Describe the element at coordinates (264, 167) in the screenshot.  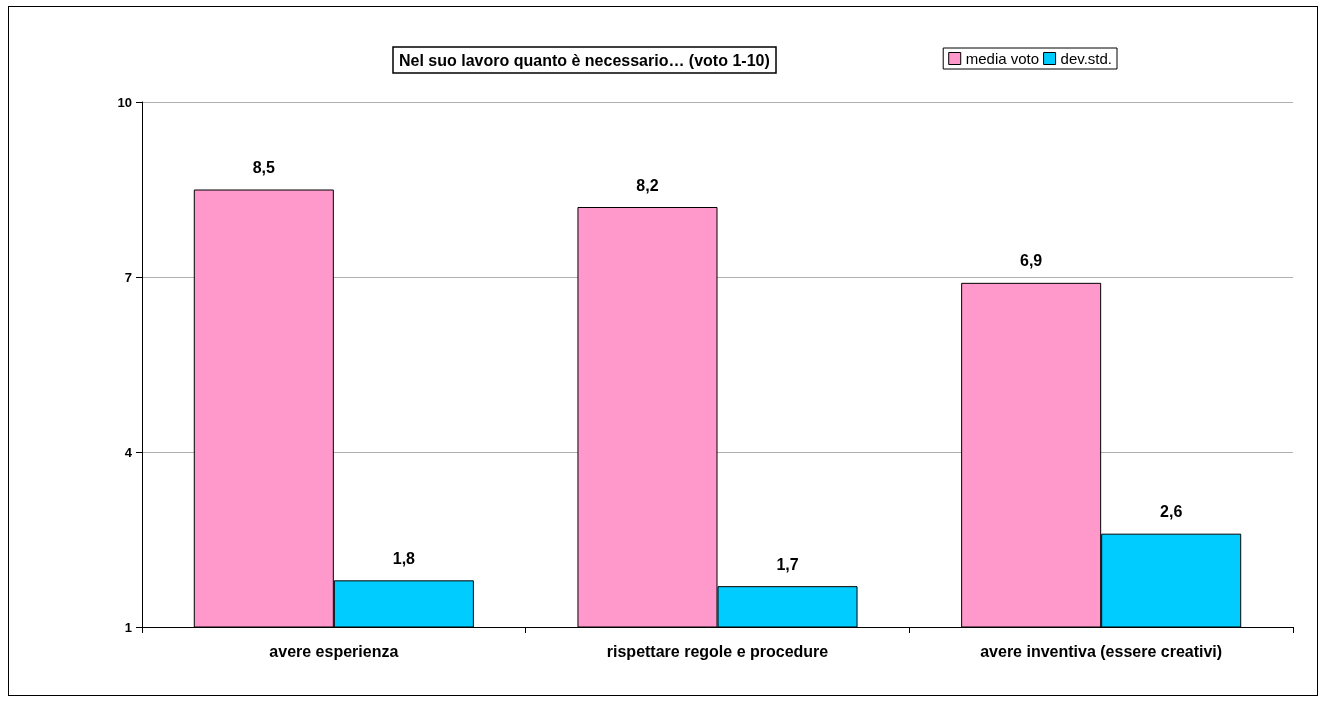
I see `data-label: 8,5` at that location.